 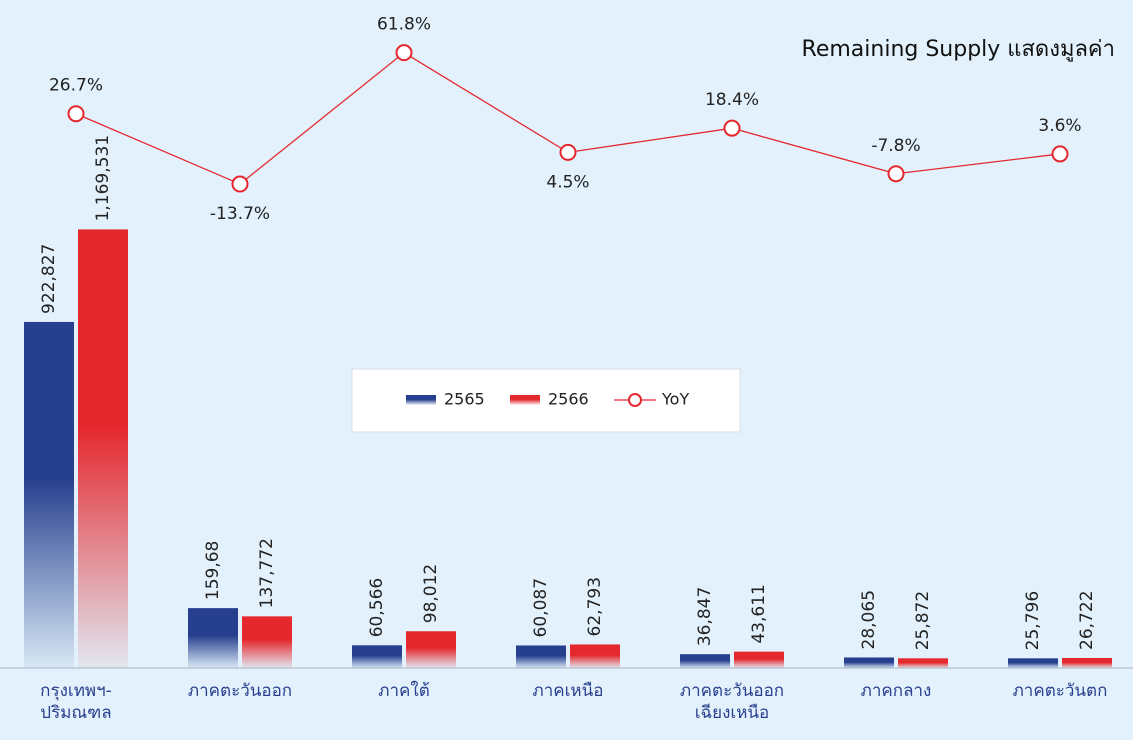 I want to click on x-tick-label: ภาคกลาง, so click(x=896, y=691).